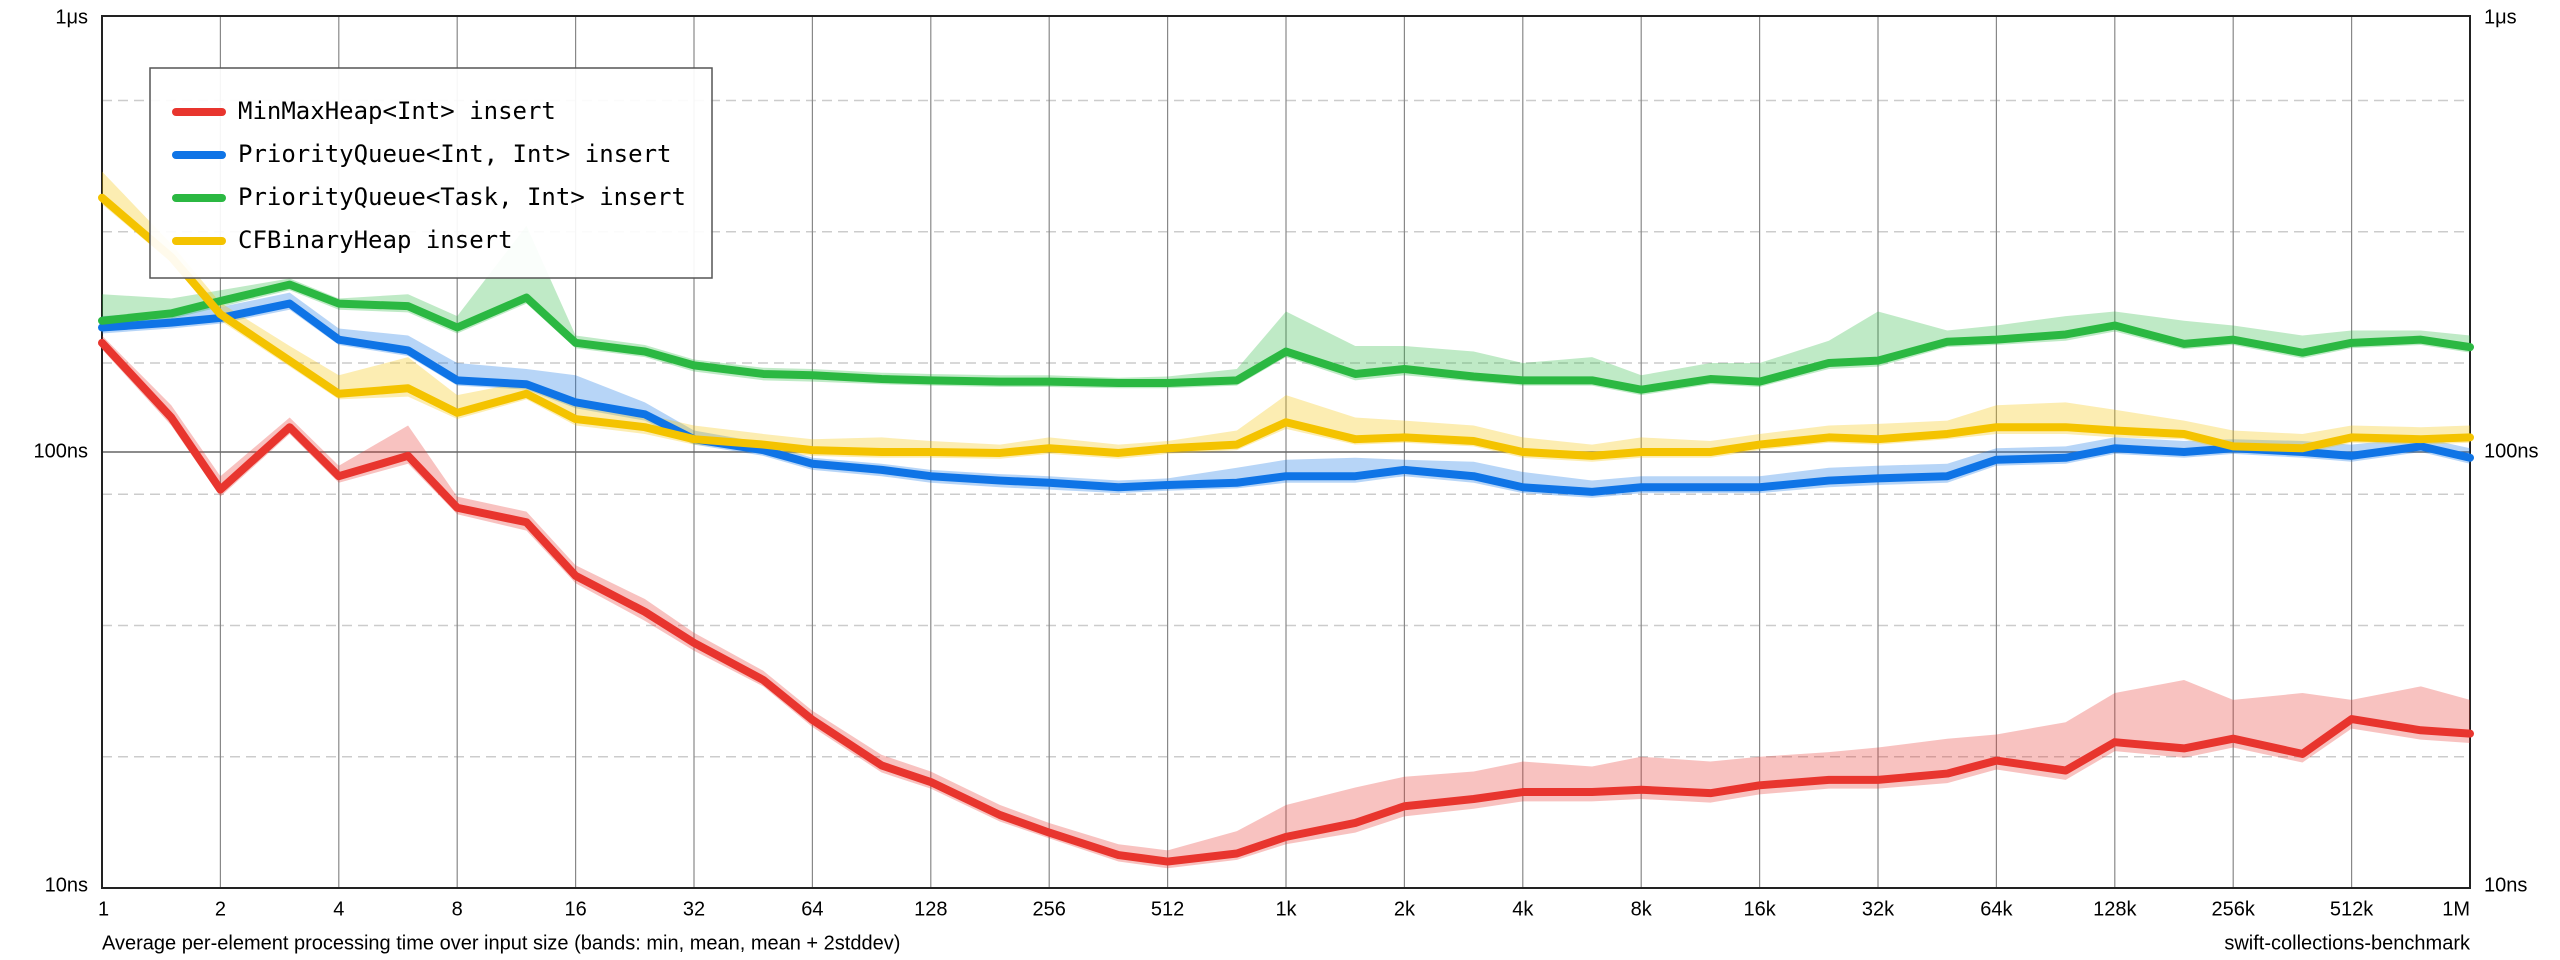  Describe the element at coordinates (66, 885) in the screenshot. I see `y-tick-label: 10ns` at that location.